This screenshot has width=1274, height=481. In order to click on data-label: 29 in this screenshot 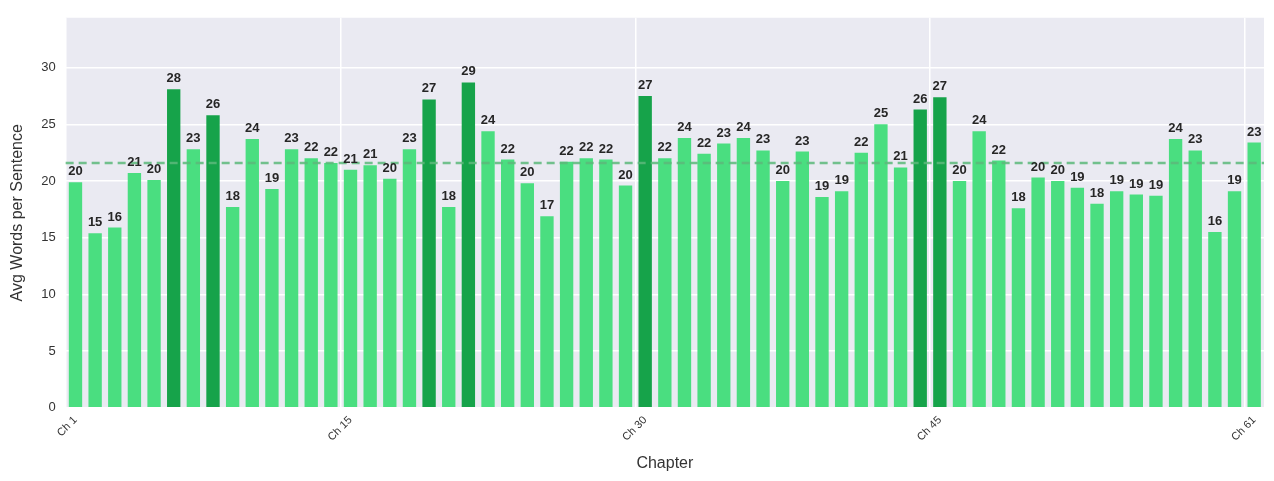, I will do `click(468, 71)`.